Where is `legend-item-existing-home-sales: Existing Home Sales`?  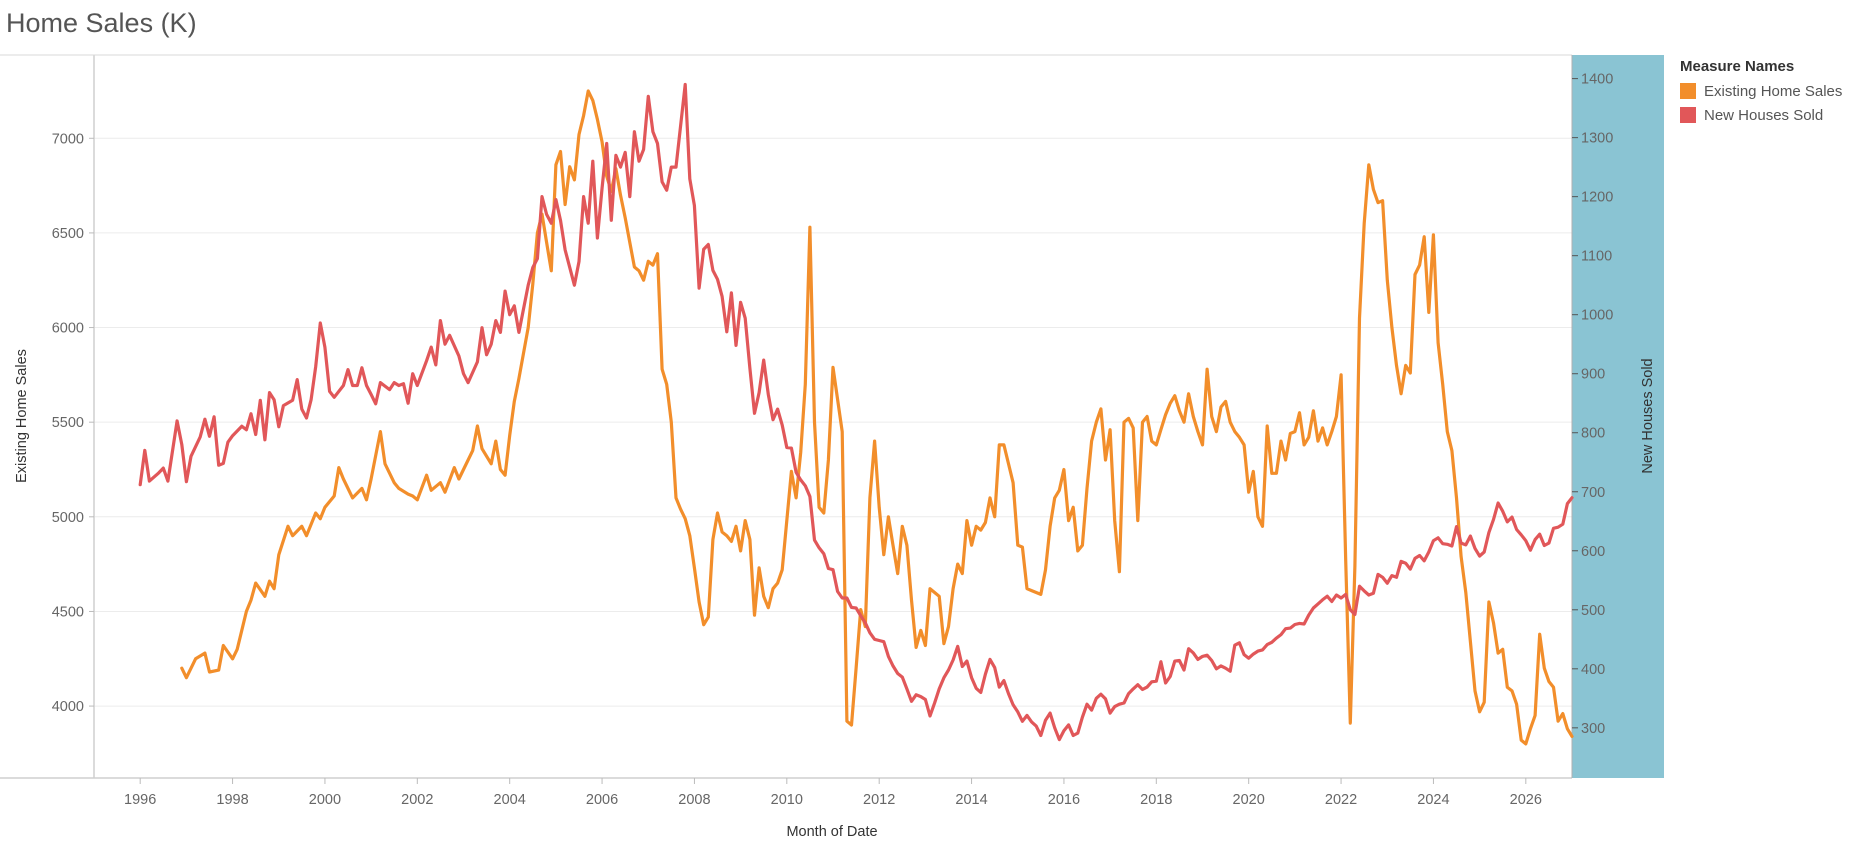 legend-item-existing-home-sales: Existing Home Sales is located at coordinates (1761, 91).